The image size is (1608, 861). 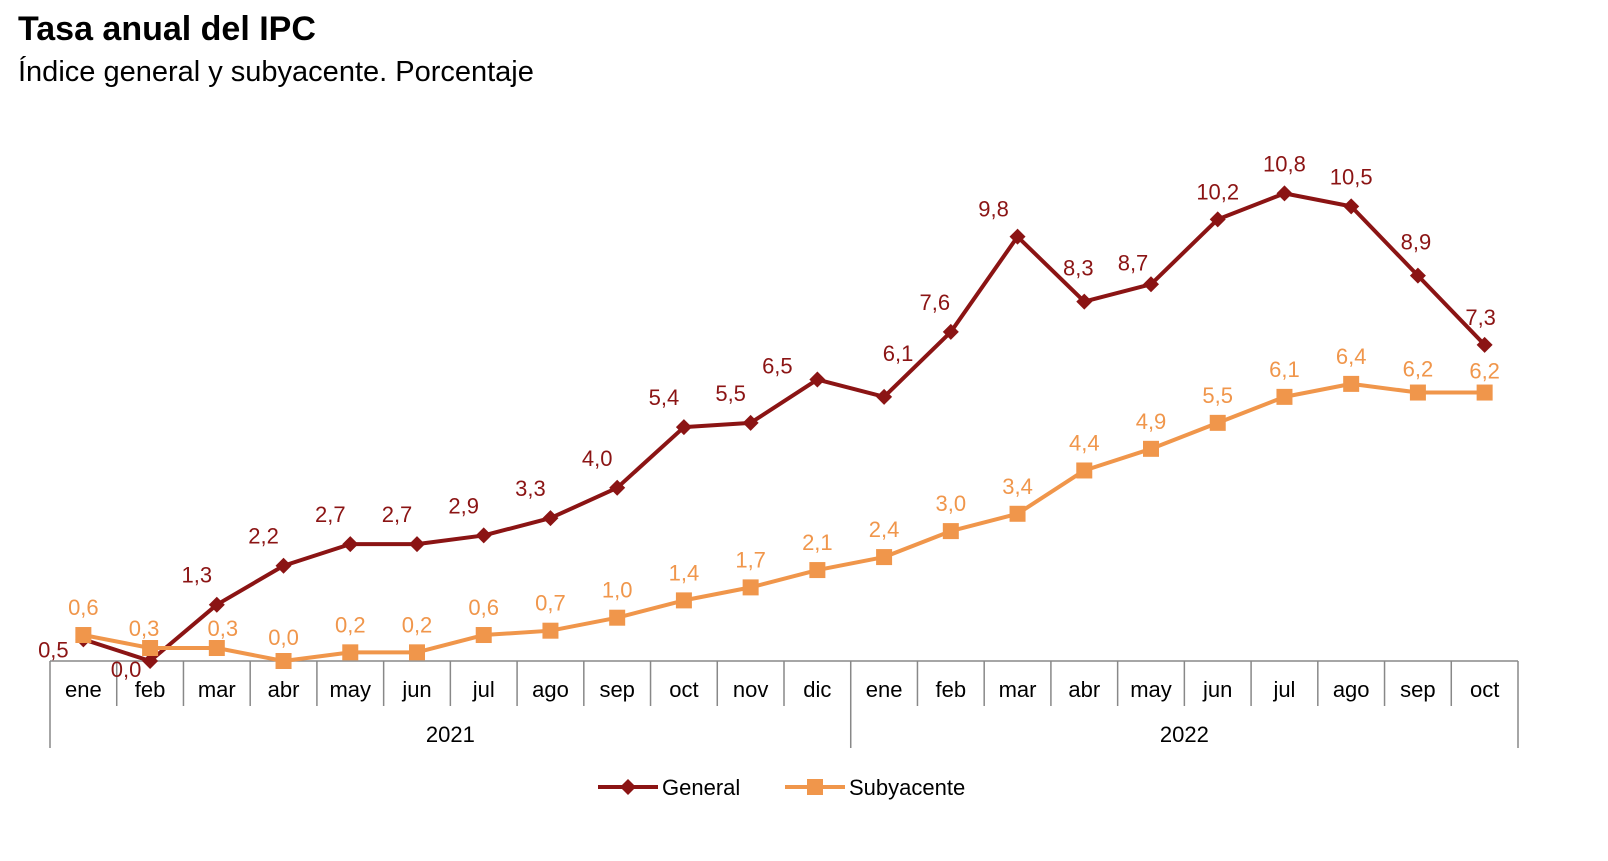 I want to click on x-tick-label: dic, so click(x=817, y=689).